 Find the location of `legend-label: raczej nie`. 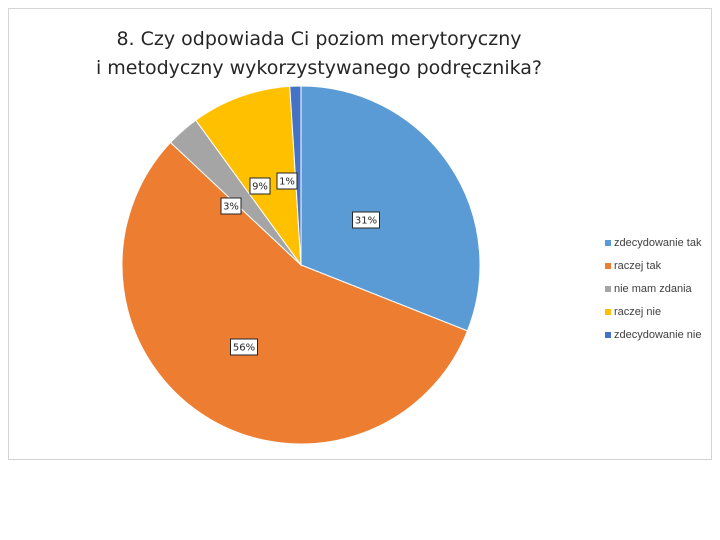

legend-label: raczej nie is located at coordinates (638, 311).